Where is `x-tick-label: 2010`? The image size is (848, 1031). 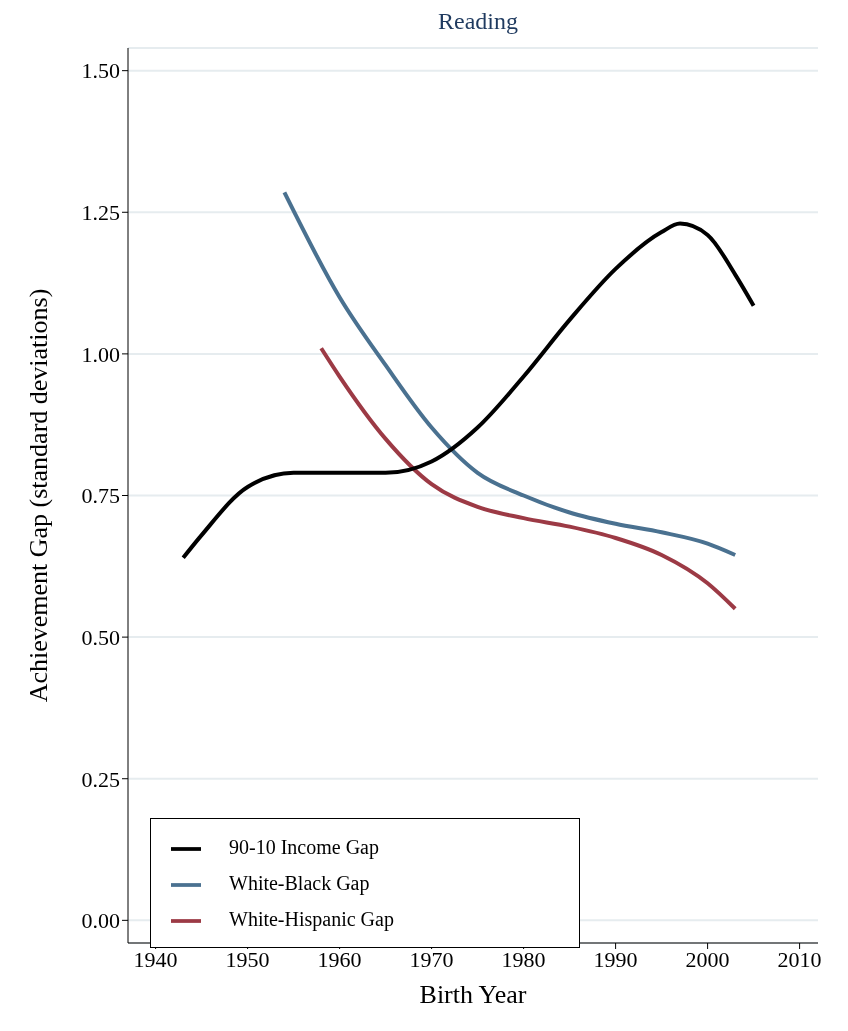 x-tick-label: 2010 is located at coordinates (799, 959).